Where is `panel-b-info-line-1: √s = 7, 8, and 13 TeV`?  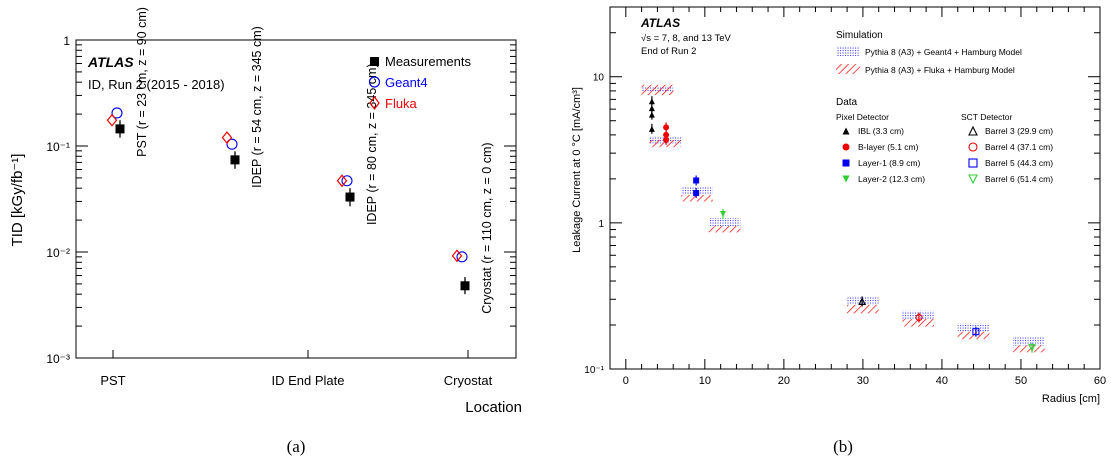 panel-b-info-line-1: √s = 7, 8, and 13 TeV is located at coordinates (686, 38).